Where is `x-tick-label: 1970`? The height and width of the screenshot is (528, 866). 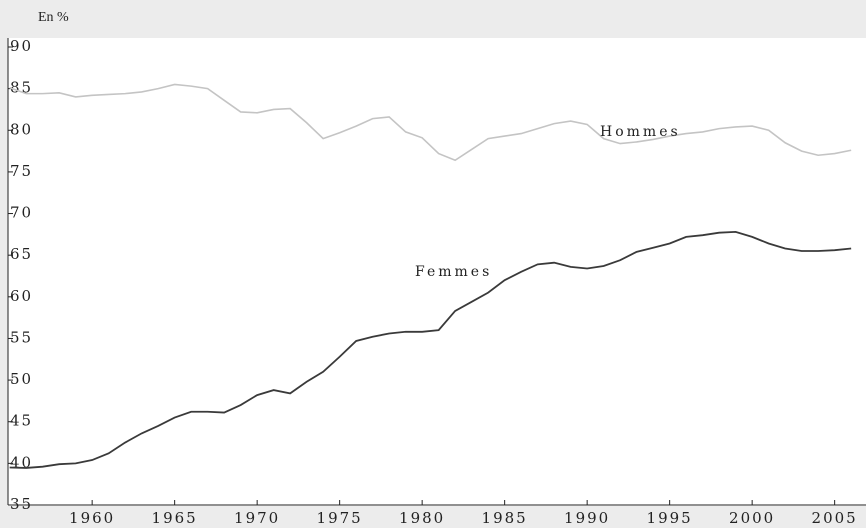
x-tick-label: 1970 is located at coordinates (257, 518).